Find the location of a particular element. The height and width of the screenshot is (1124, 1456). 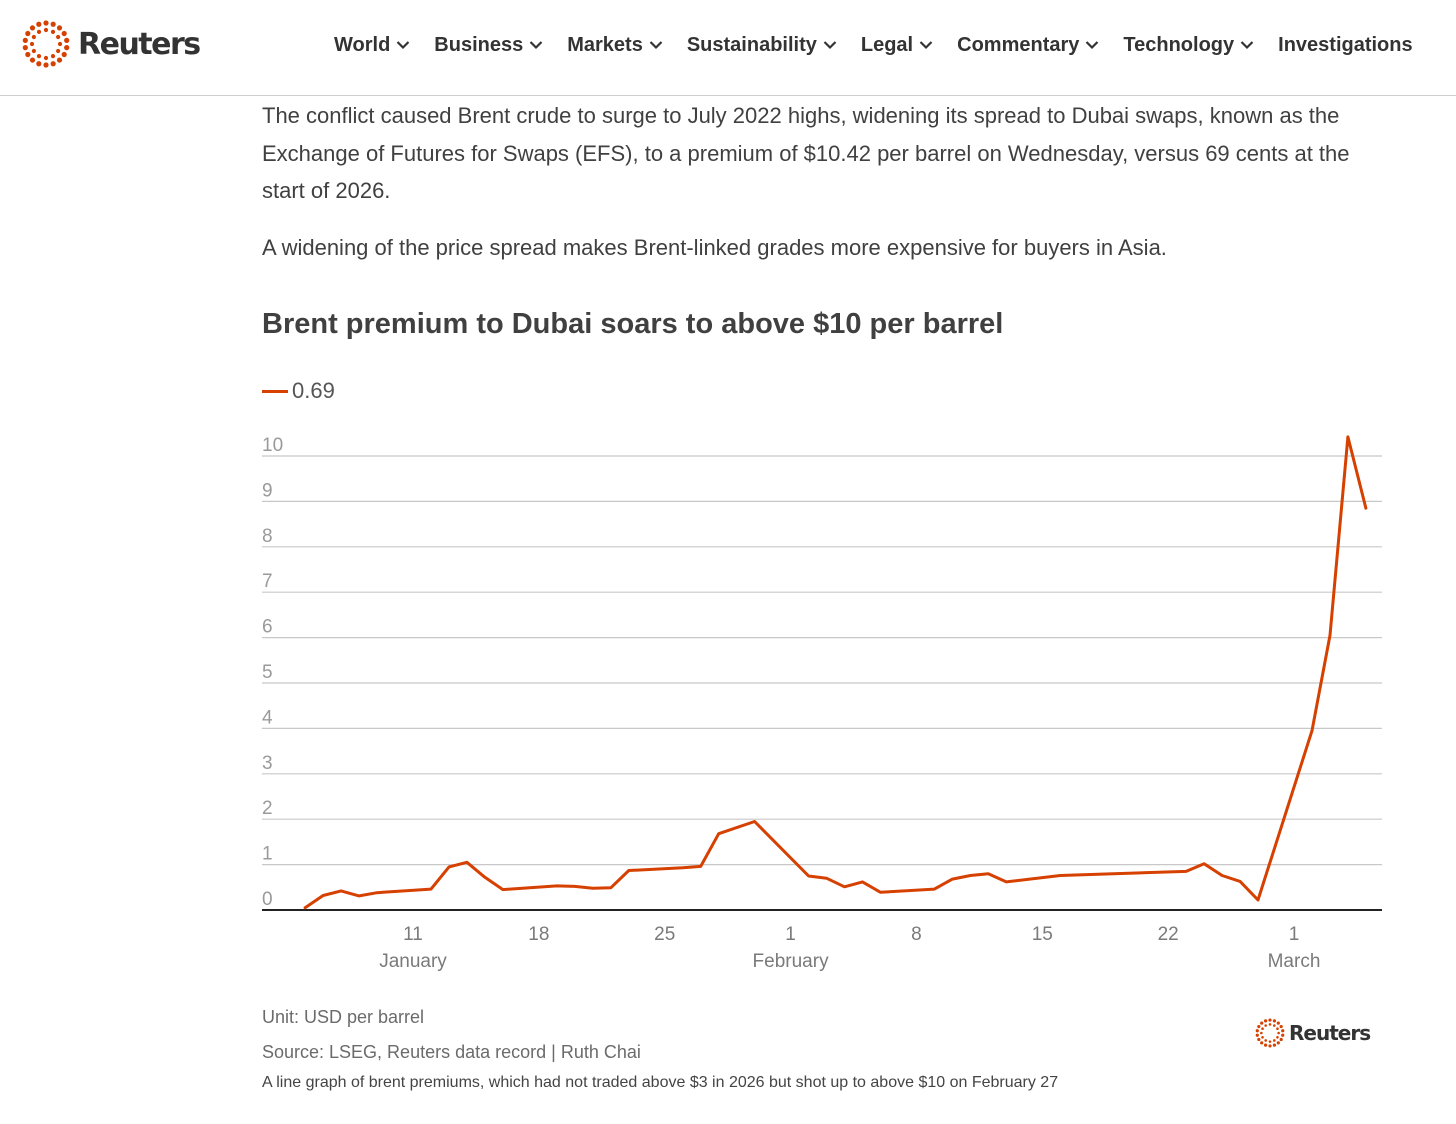

source-text: Source: LSEG, Reuters data record is located at coordinates (404, 1052).